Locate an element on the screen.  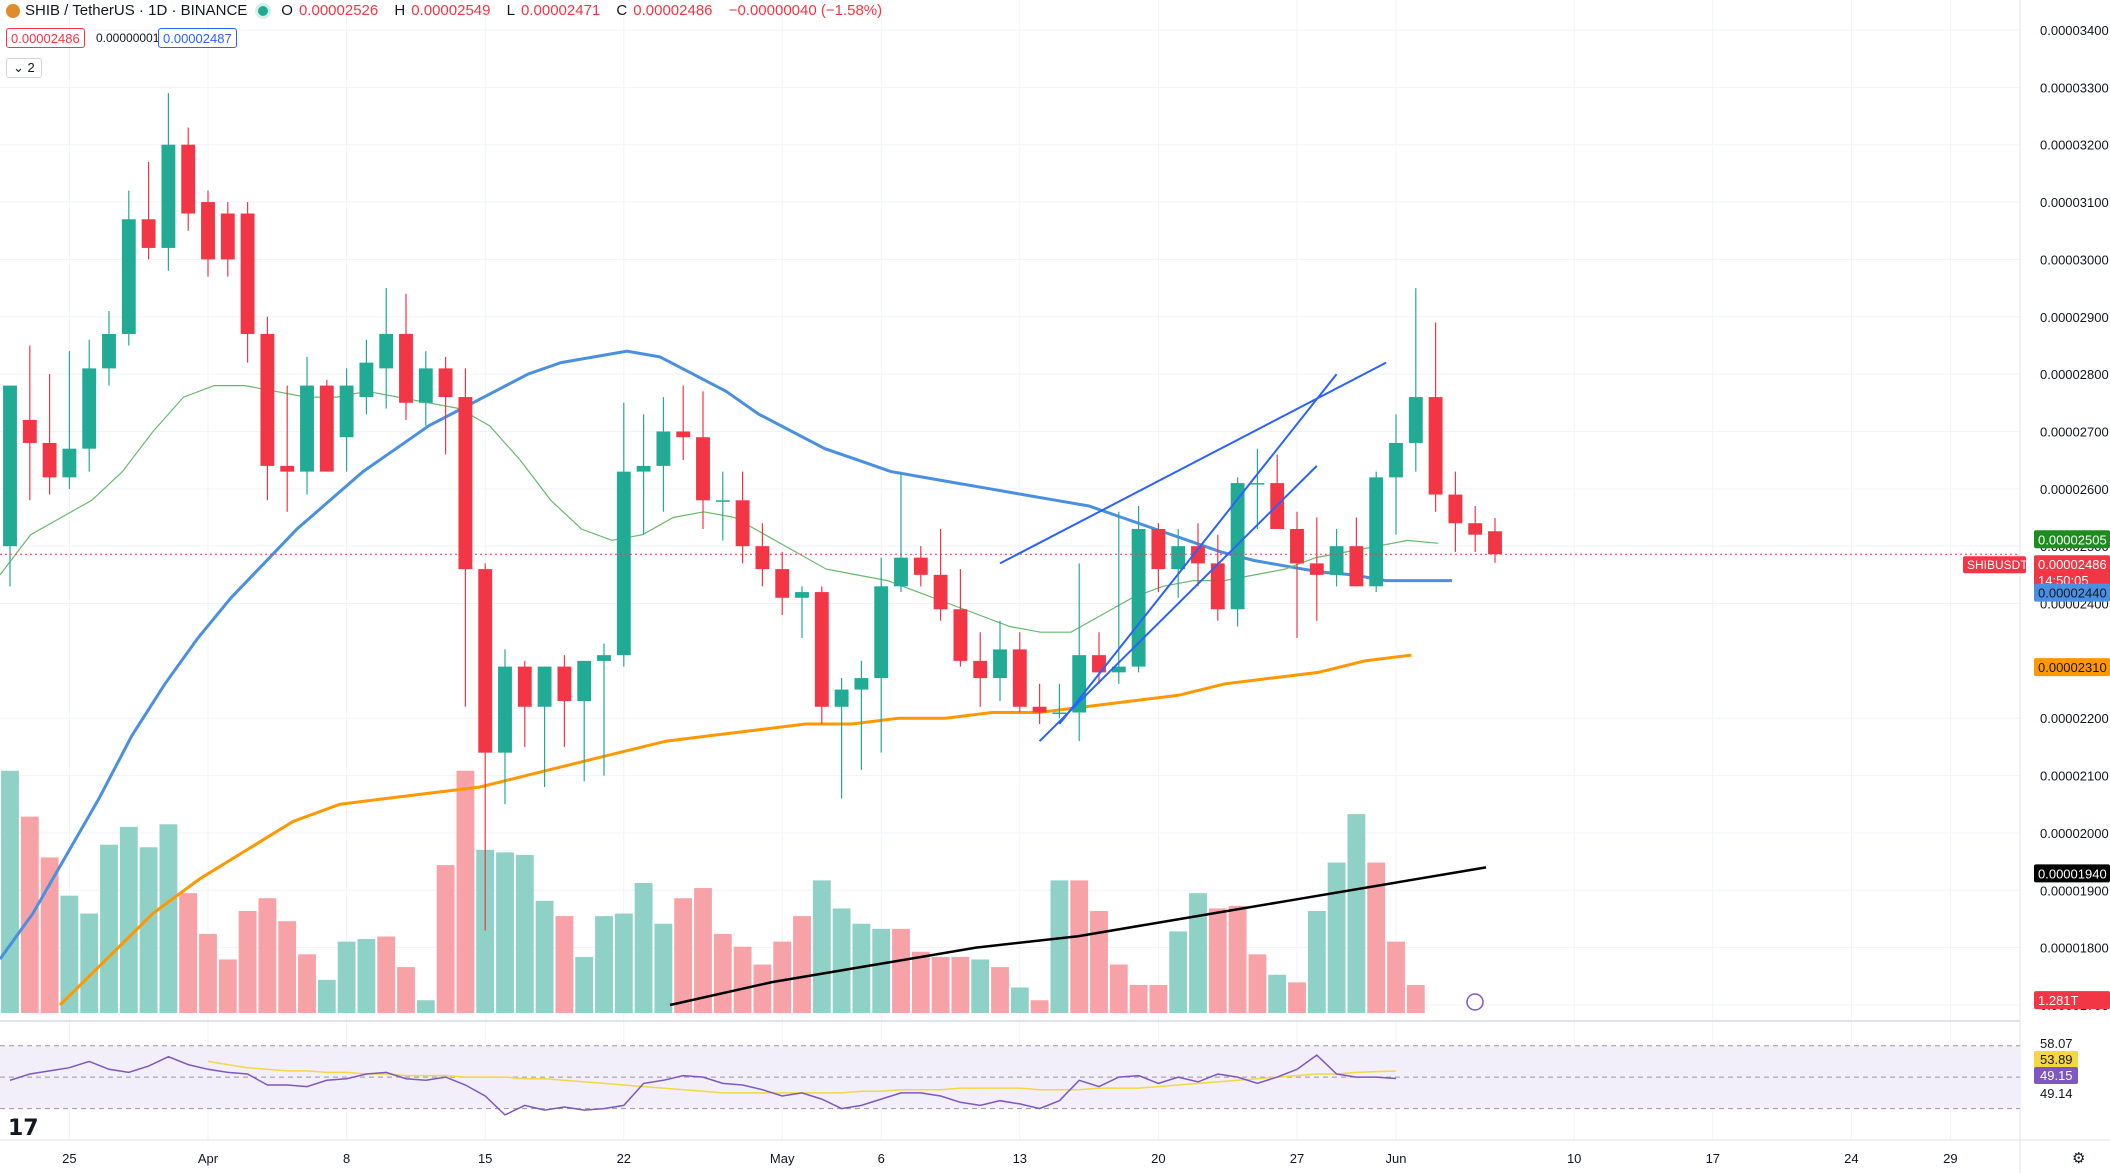
symbol-tag: SHIBUSDT is located at coordinates (1997, 565).